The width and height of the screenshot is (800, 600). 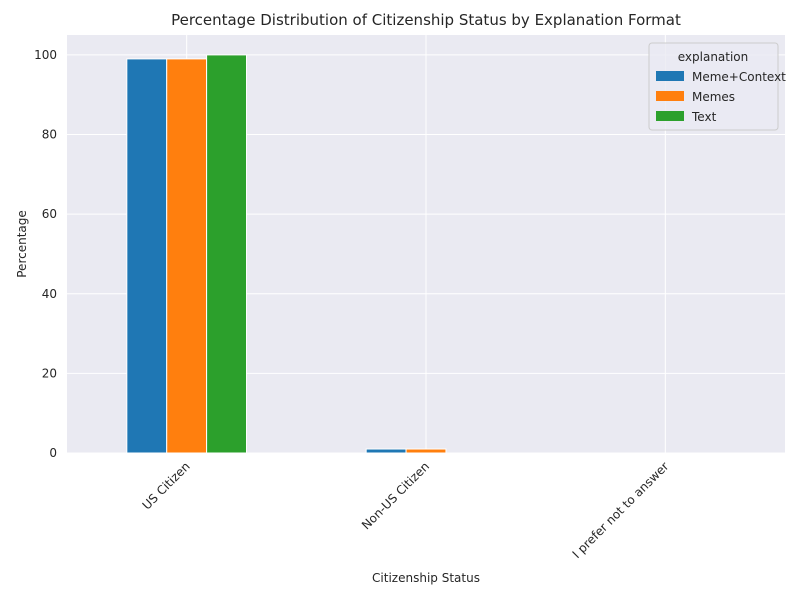 What do you see at coordinates (22, 244) in the screenshot?
I see `y-axis-label: Percentage` at bounding box center [22, 244].